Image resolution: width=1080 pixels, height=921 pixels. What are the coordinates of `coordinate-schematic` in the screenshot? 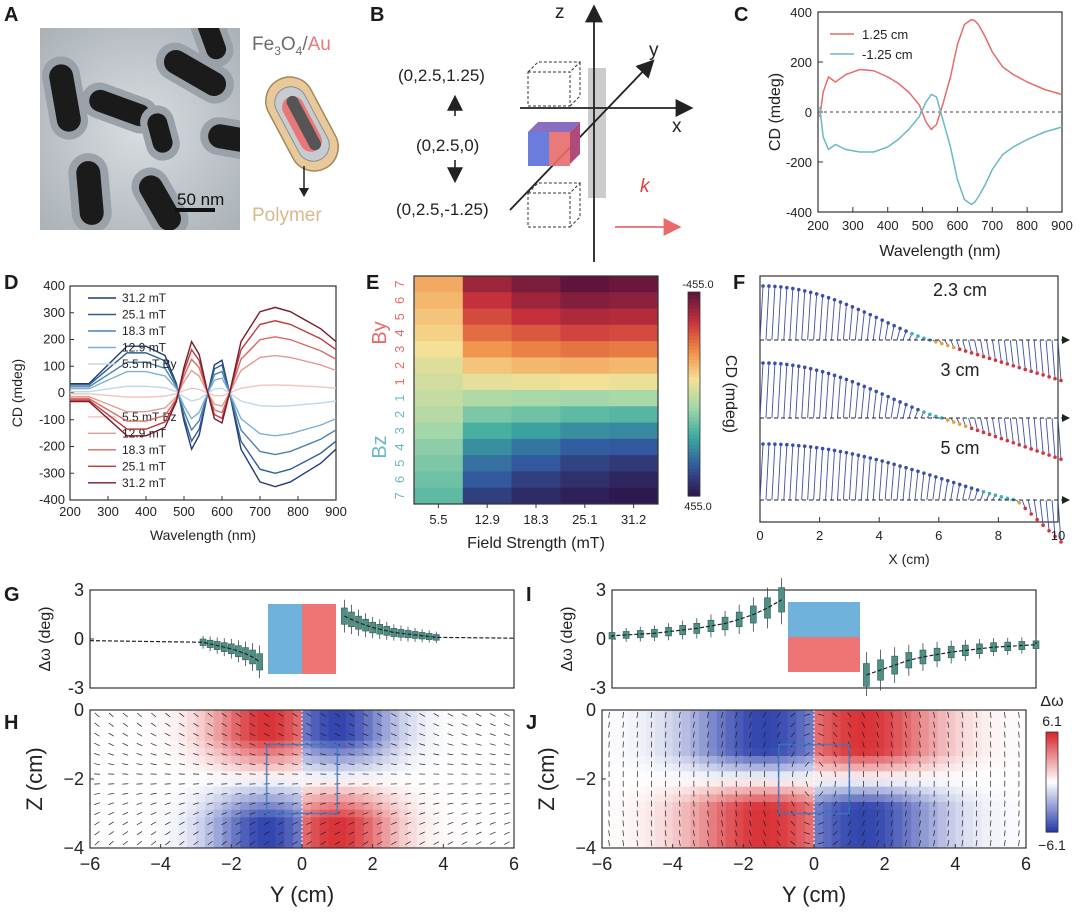 It's located at (570, 133).